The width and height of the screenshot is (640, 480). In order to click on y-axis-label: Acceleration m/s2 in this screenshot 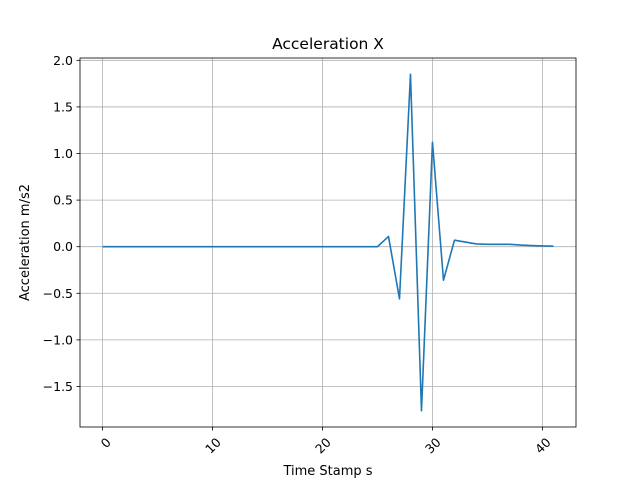, I will do `click(25, 242)`.